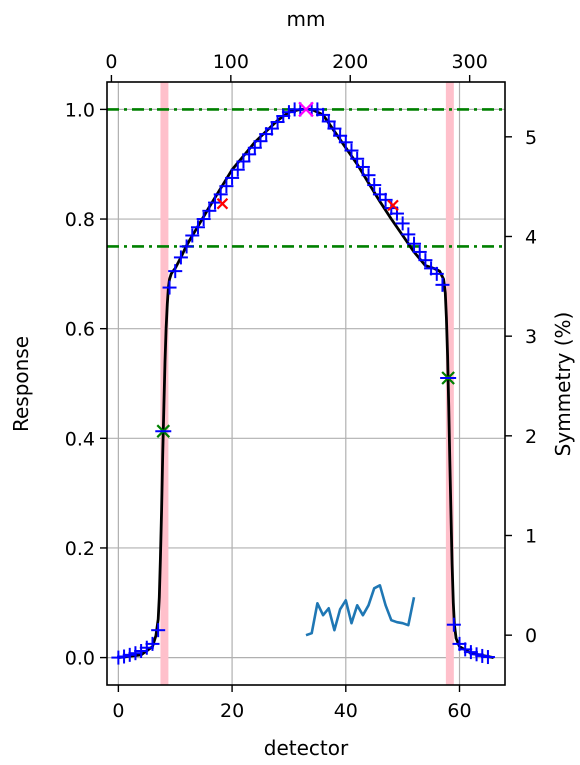 Image resolution: width=580 pixels, height=765 pixels. Describe the element at coordinates (118, 711) in the screenshot. I see `x-tick-label-0: 0` at that location.